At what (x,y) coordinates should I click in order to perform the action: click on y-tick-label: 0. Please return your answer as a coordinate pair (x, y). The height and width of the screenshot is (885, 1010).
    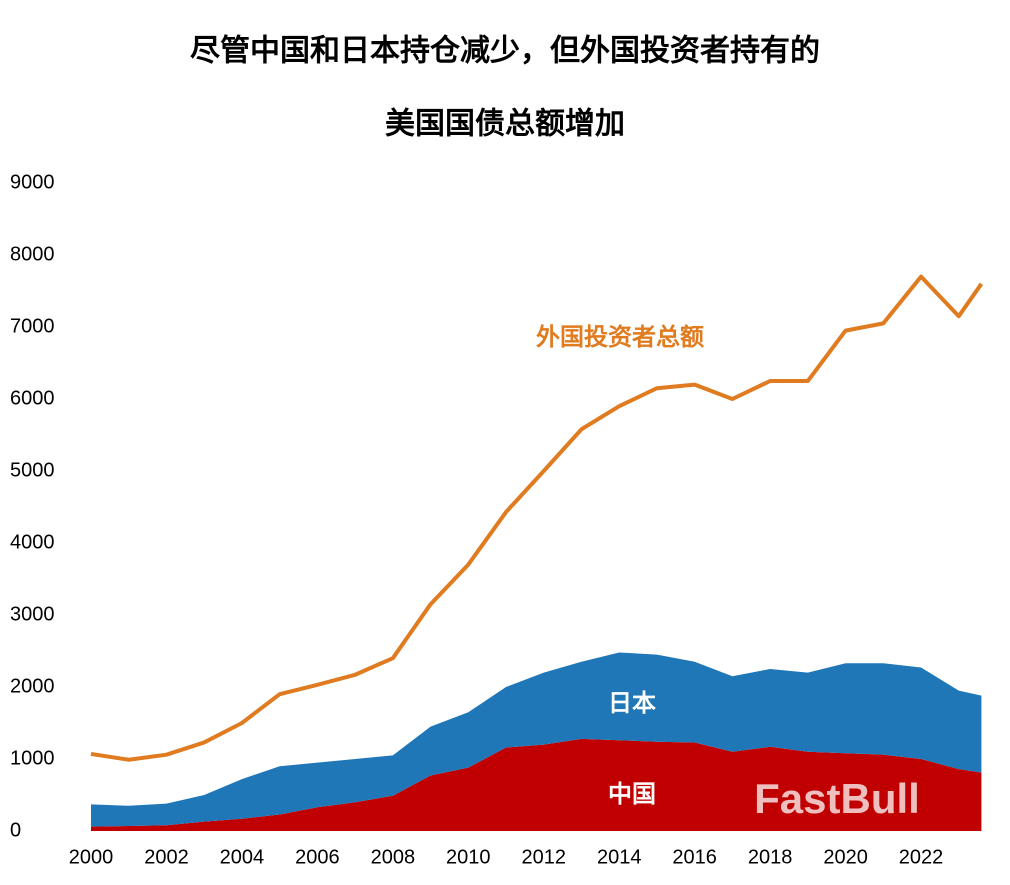
    Looking at the image, I should click on (15, 830).